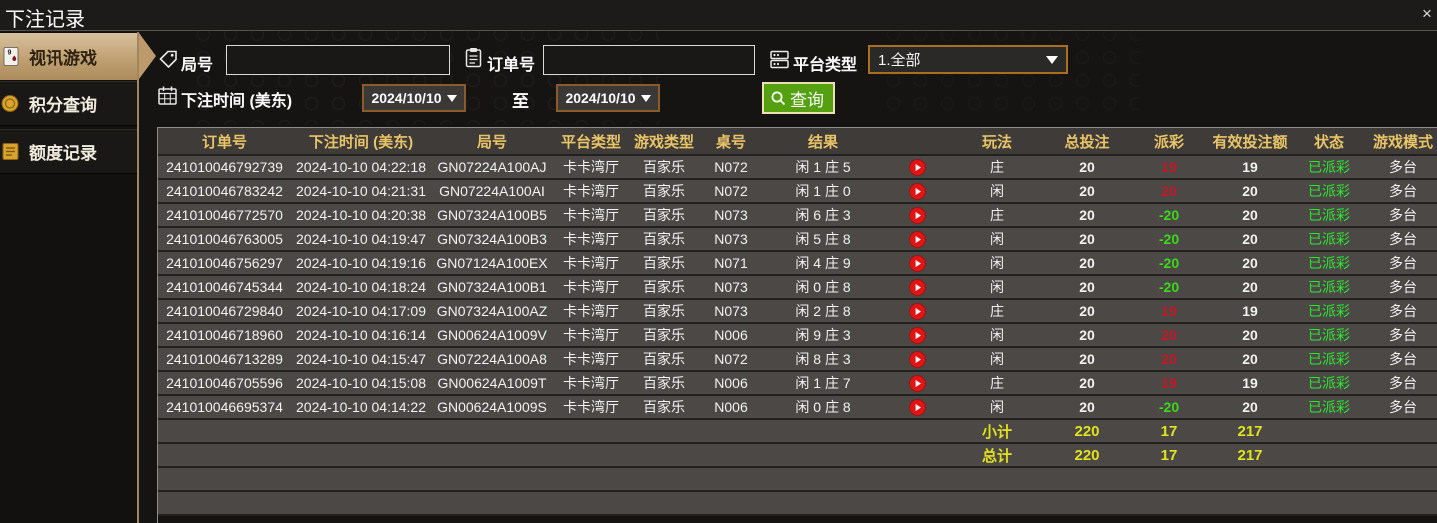 The height and width of the screenshot is (523, 1437). Describe the element at coordinates (1169, 359) in the screenshot. I see `payout-cell: 20` at that location.